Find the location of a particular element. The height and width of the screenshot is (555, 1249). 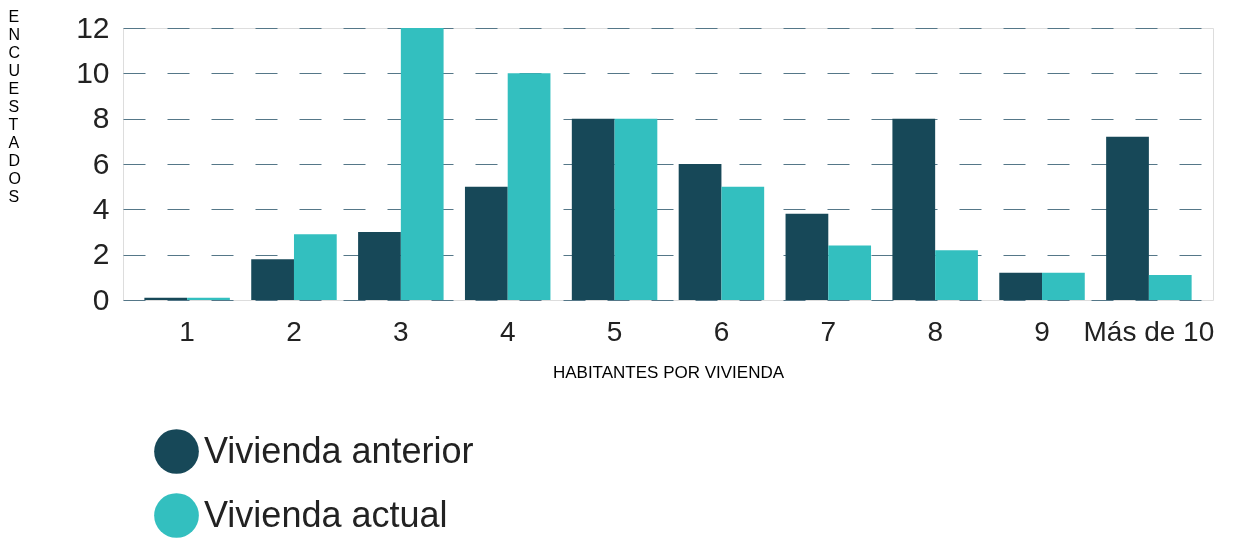

x-tick-label: 7 is located at coordinates (828, 331).